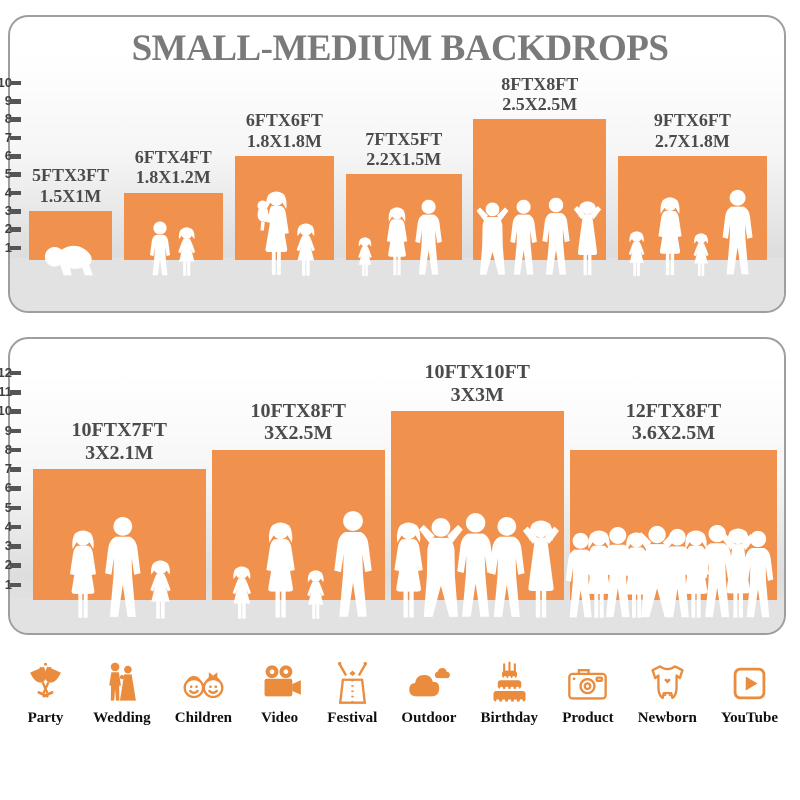  What do you see at coordinates (477, 383) in the screenshot?
I see `bar-size-label: 10FTX10FT 3X3M` at bounding box center [477, 383].